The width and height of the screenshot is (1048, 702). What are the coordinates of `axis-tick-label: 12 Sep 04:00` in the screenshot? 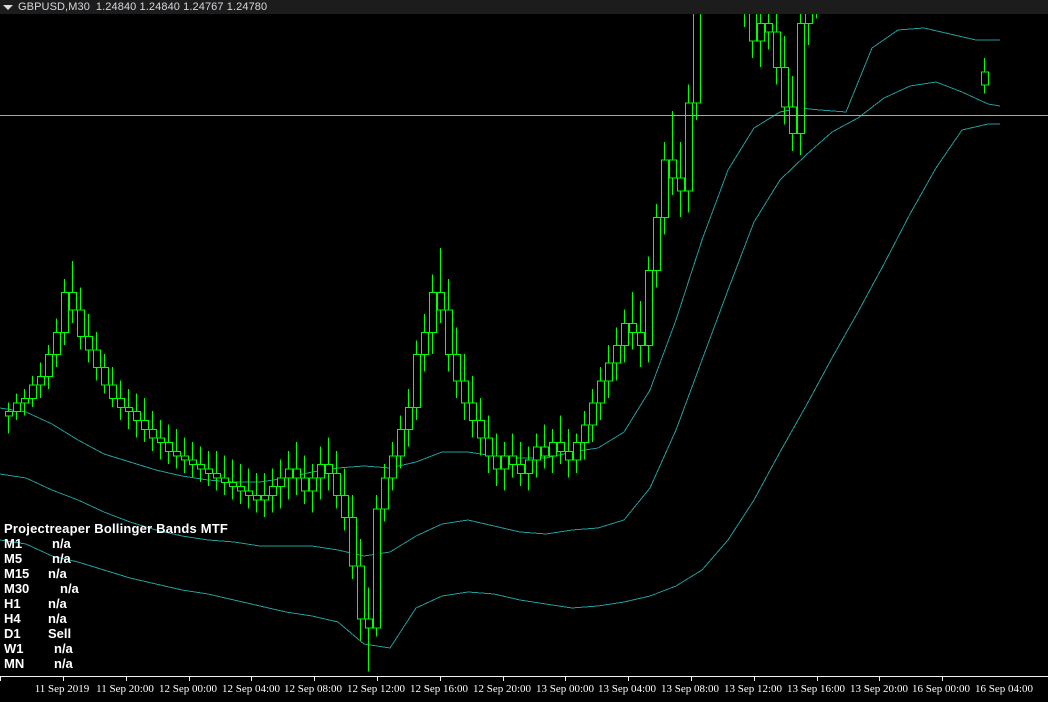 It's located at (251, 689).